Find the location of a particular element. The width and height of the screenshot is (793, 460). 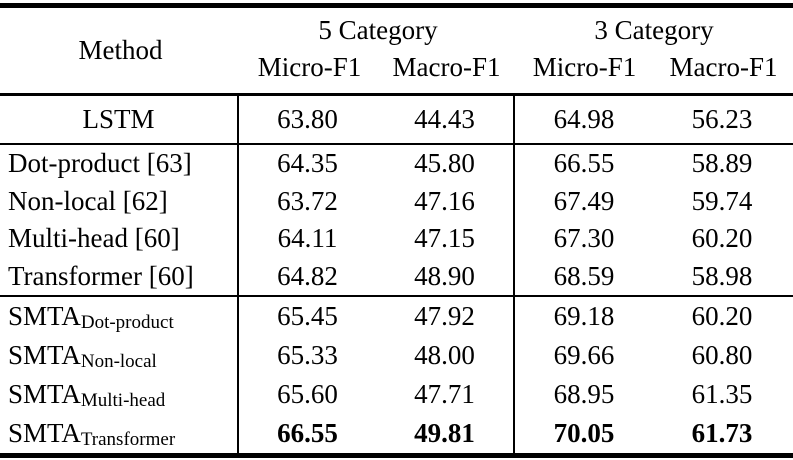

value-cell: 60.80 is located at coordinates (722, 355).